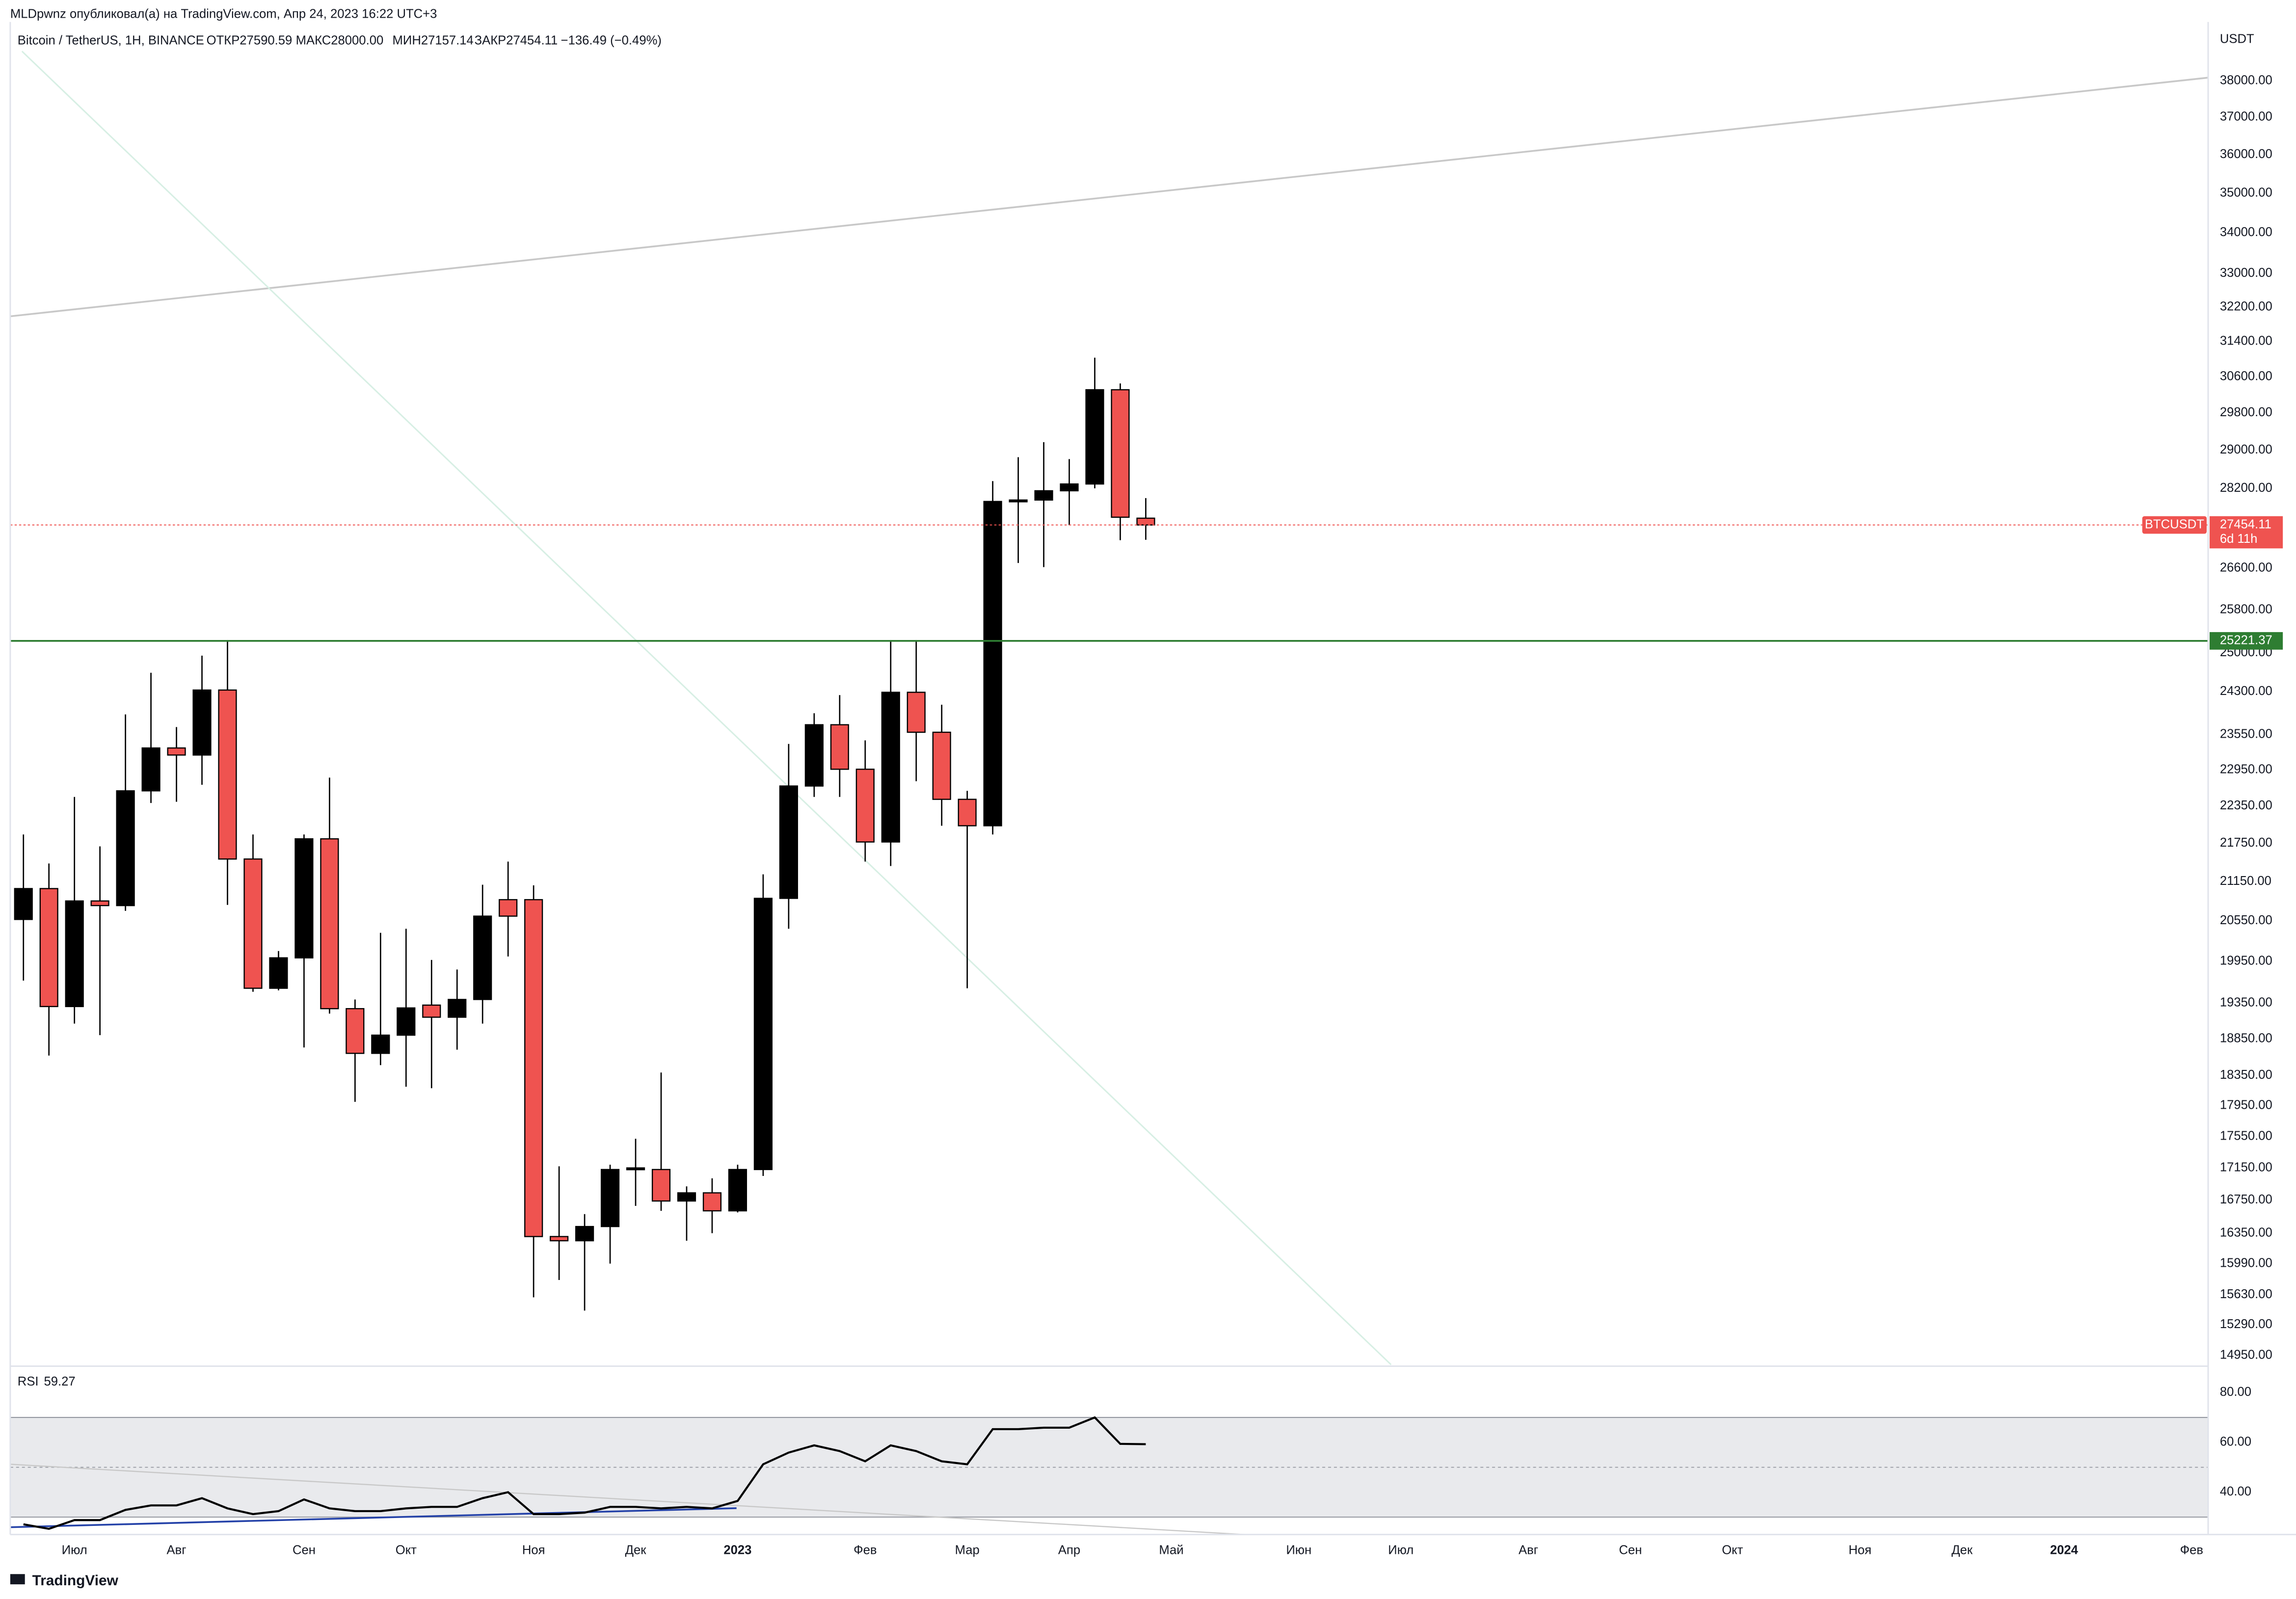 The height and width of the screenshot is (1599, 2296). I want to click on y-tick-label: 15990.00, so click(2246, 1263).